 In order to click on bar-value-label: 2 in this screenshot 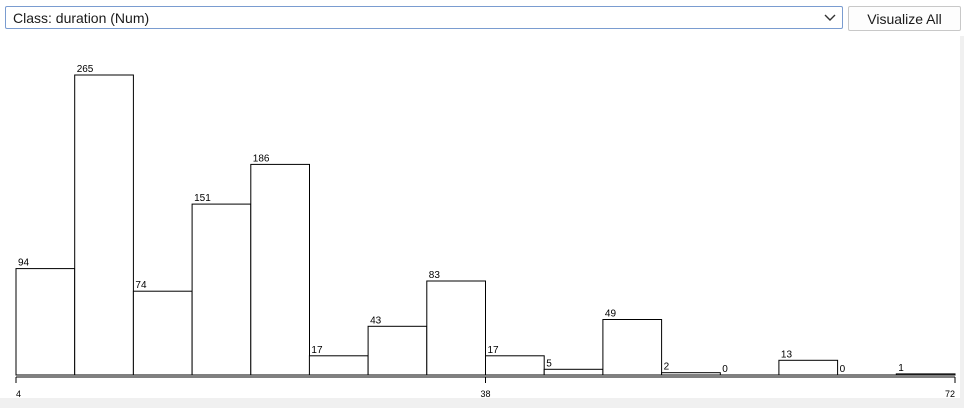, I will do `click(667, 367)`.